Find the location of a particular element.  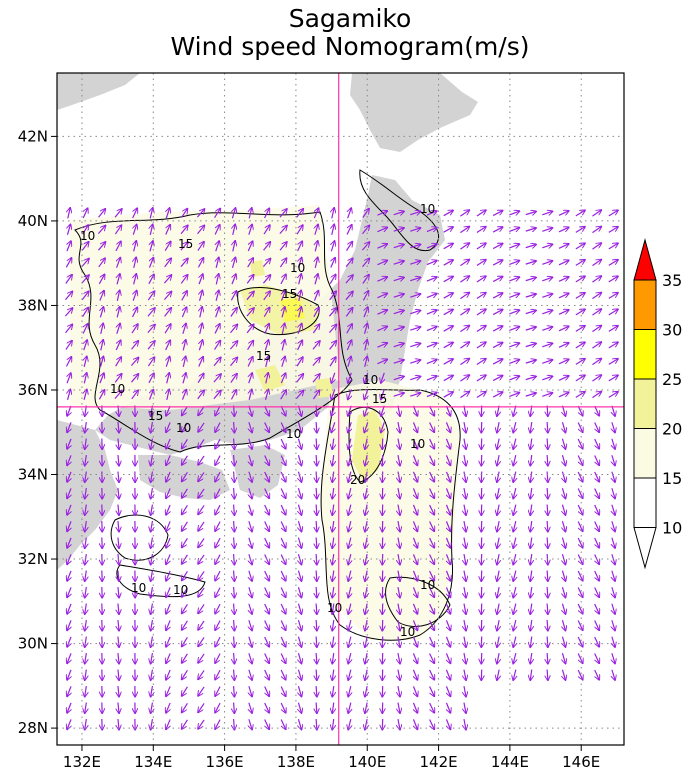

lon-tick-label: 142E is located at coordinates (439, 762).